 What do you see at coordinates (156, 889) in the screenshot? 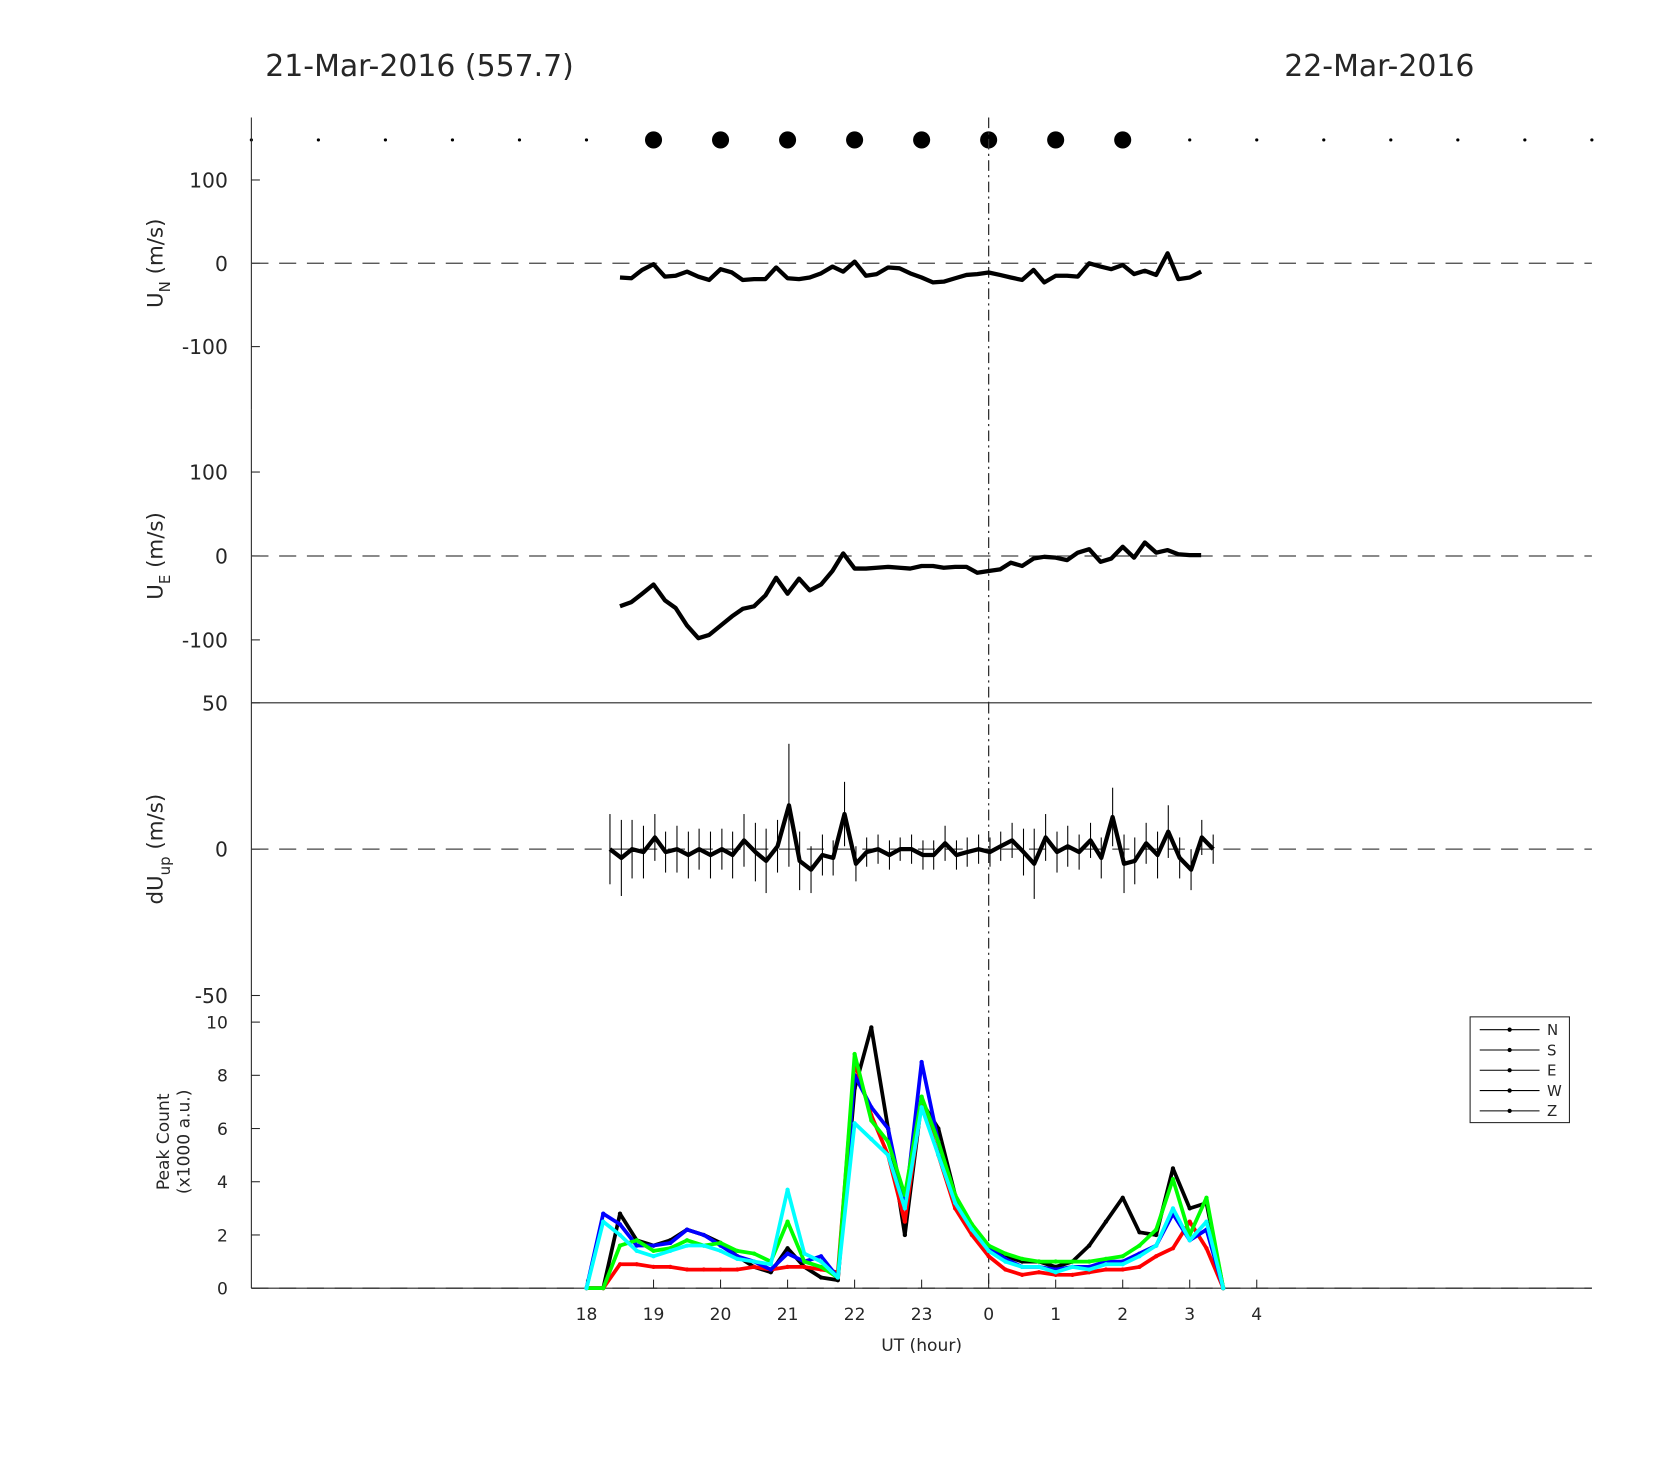
I see `y-label-main: dU` at bounding box center [156, 889].